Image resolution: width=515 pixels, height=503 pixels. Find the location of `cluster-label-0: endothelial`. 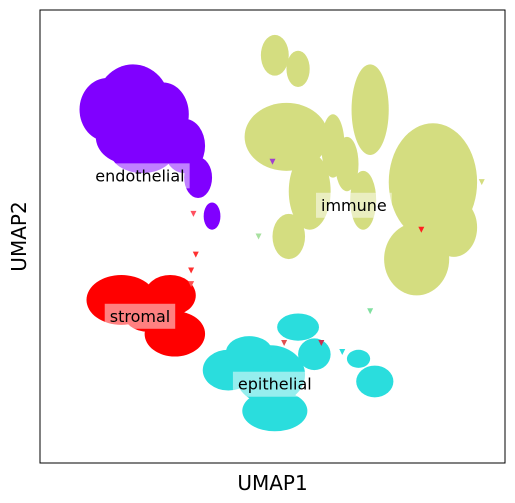

cluster-label-0: endothelial is located at coordinates (140, 176).